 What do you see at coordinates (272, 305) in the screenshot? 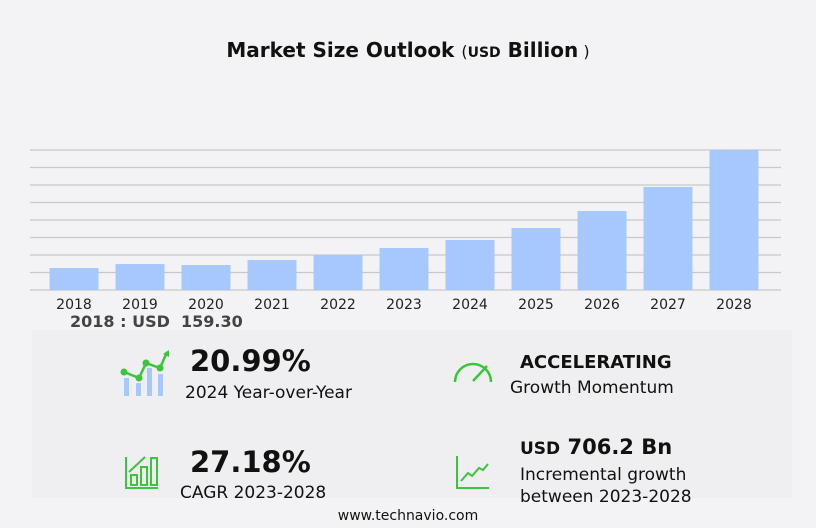
I see `x-tick-label: 2021` at bounding box center [272, 305].